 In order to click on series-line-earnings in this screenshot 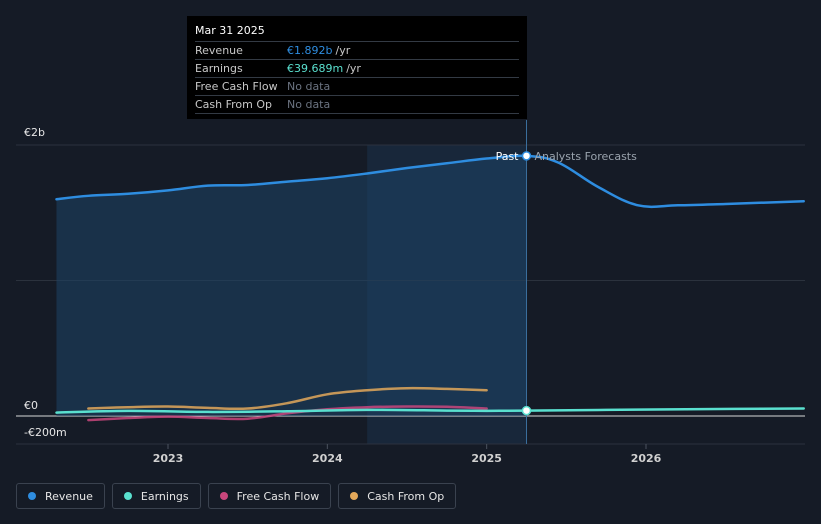, I will do `click(430, 410)`.